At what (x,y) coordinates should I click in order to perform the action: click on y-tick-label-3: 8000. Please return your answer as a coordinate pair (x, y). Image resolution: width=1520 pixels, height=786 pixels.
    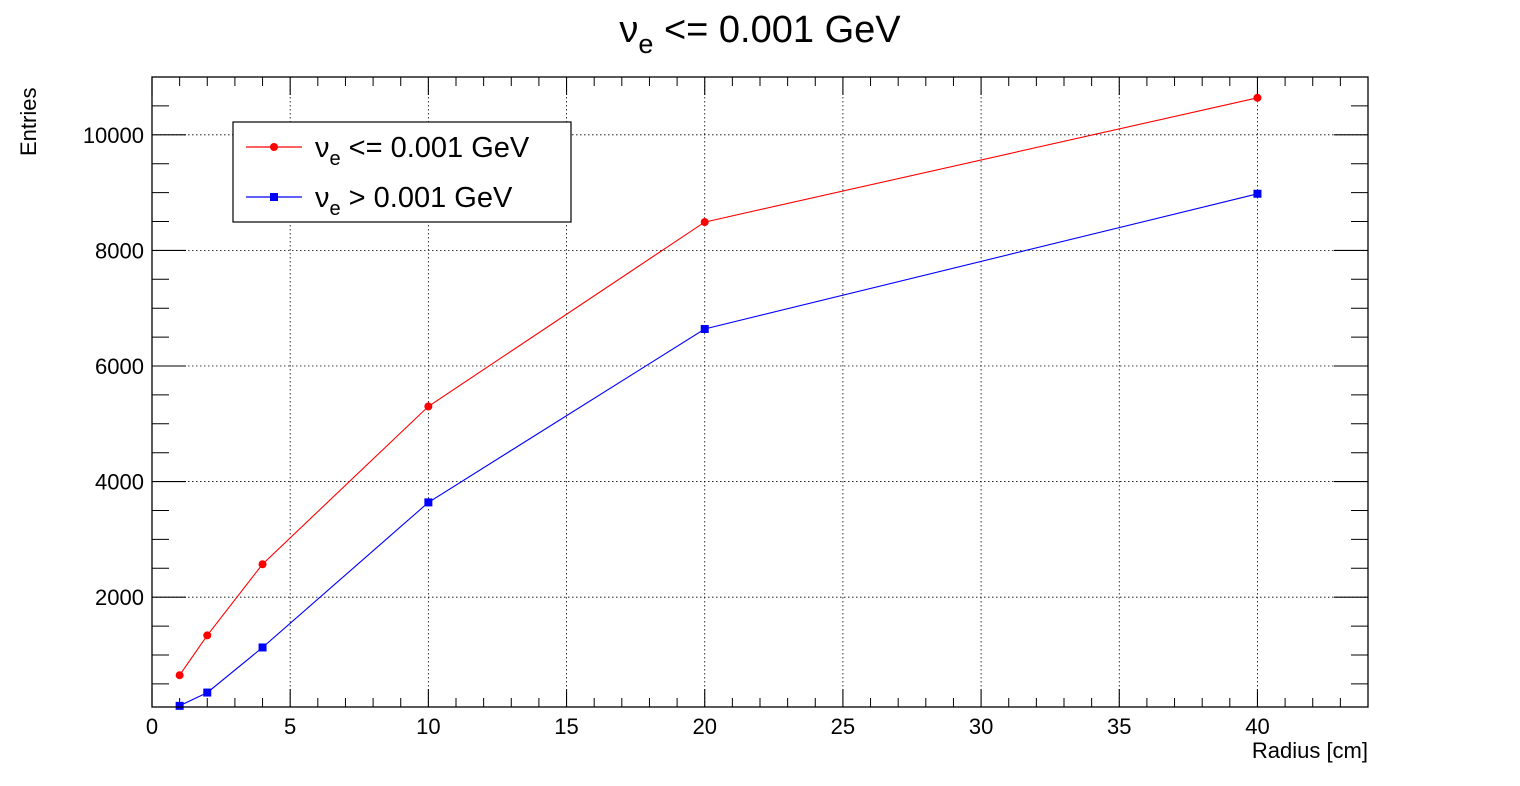
    Looking at the image, I should click on (119, 250).